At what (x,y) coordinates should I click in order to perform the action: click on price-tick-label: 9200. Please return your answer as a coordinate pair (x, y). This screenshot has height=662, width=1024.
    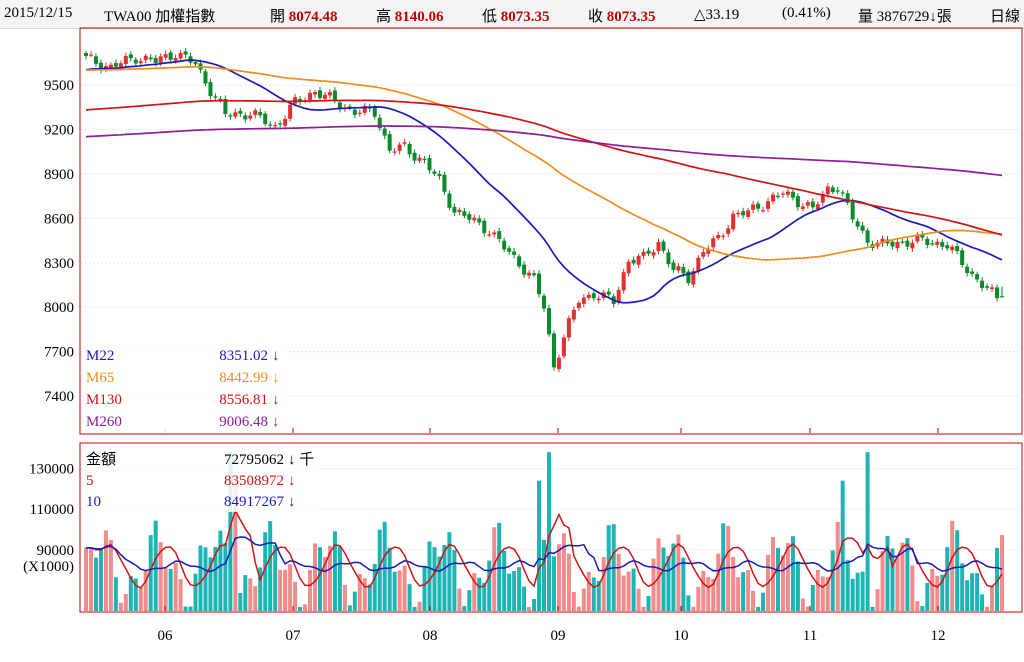
    Looking at the image, I should click on (59, 131).